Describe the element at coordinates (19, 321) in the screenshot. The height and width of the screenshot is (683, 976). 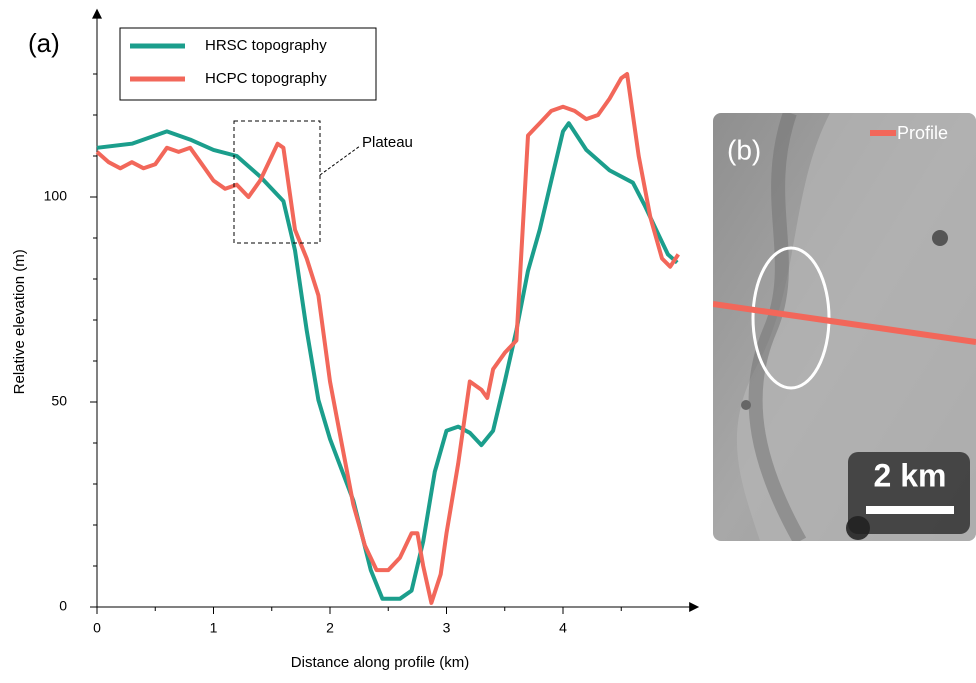
I see `y-axis-label: Relative elevation (m)` at that location.